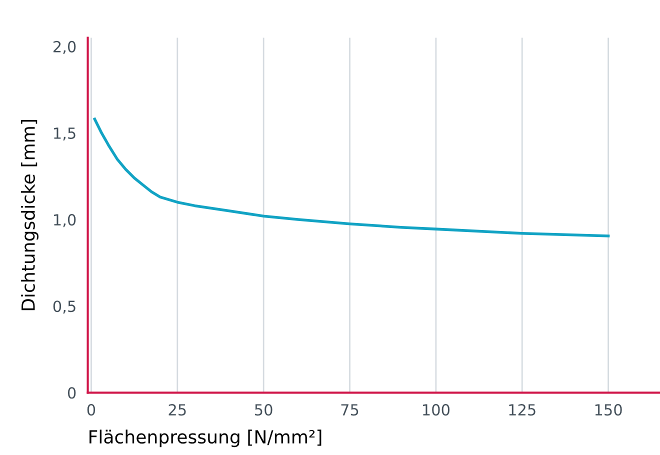 The width and height of the screenshot is (660, 455). I want to click on x-tick-label: 125, so click(522, 410).